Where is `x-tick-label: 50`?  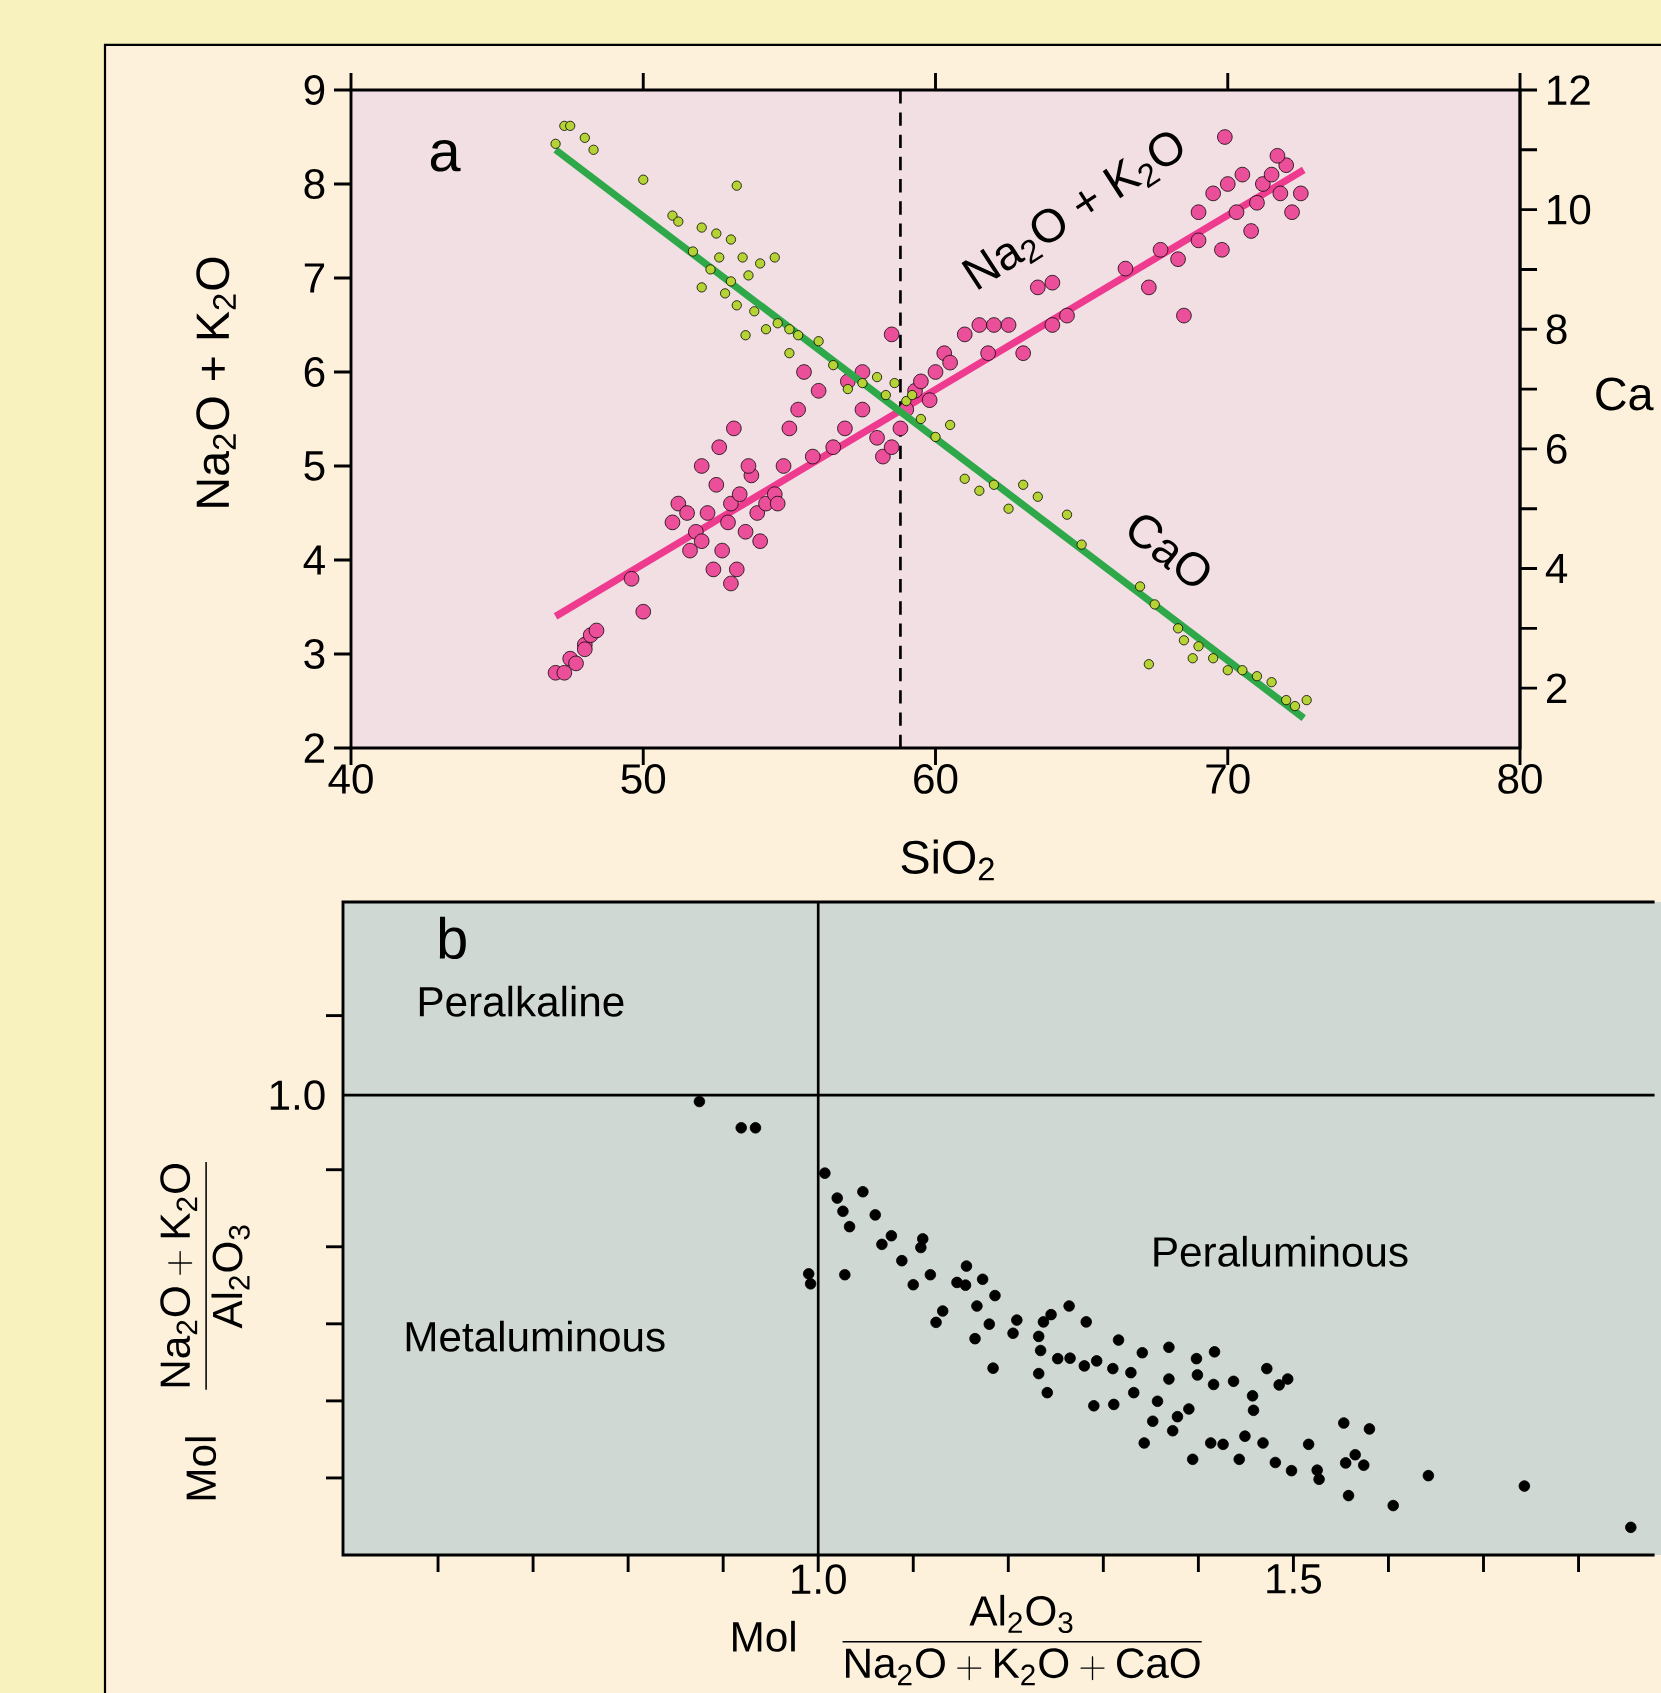 x-tick-label: 50 is located at coordinates (643, 778).